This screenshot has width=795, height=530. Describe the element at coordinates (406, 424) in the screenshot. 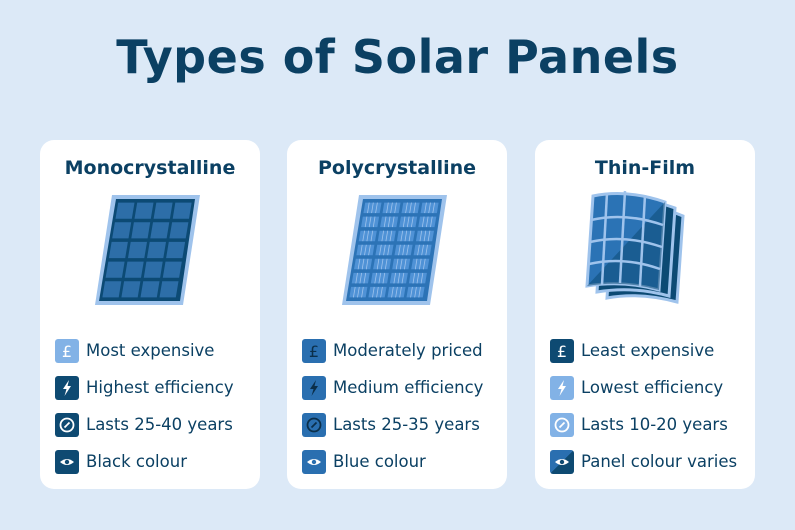

I see `feature-text: Lasts 25-35 years` at that location.